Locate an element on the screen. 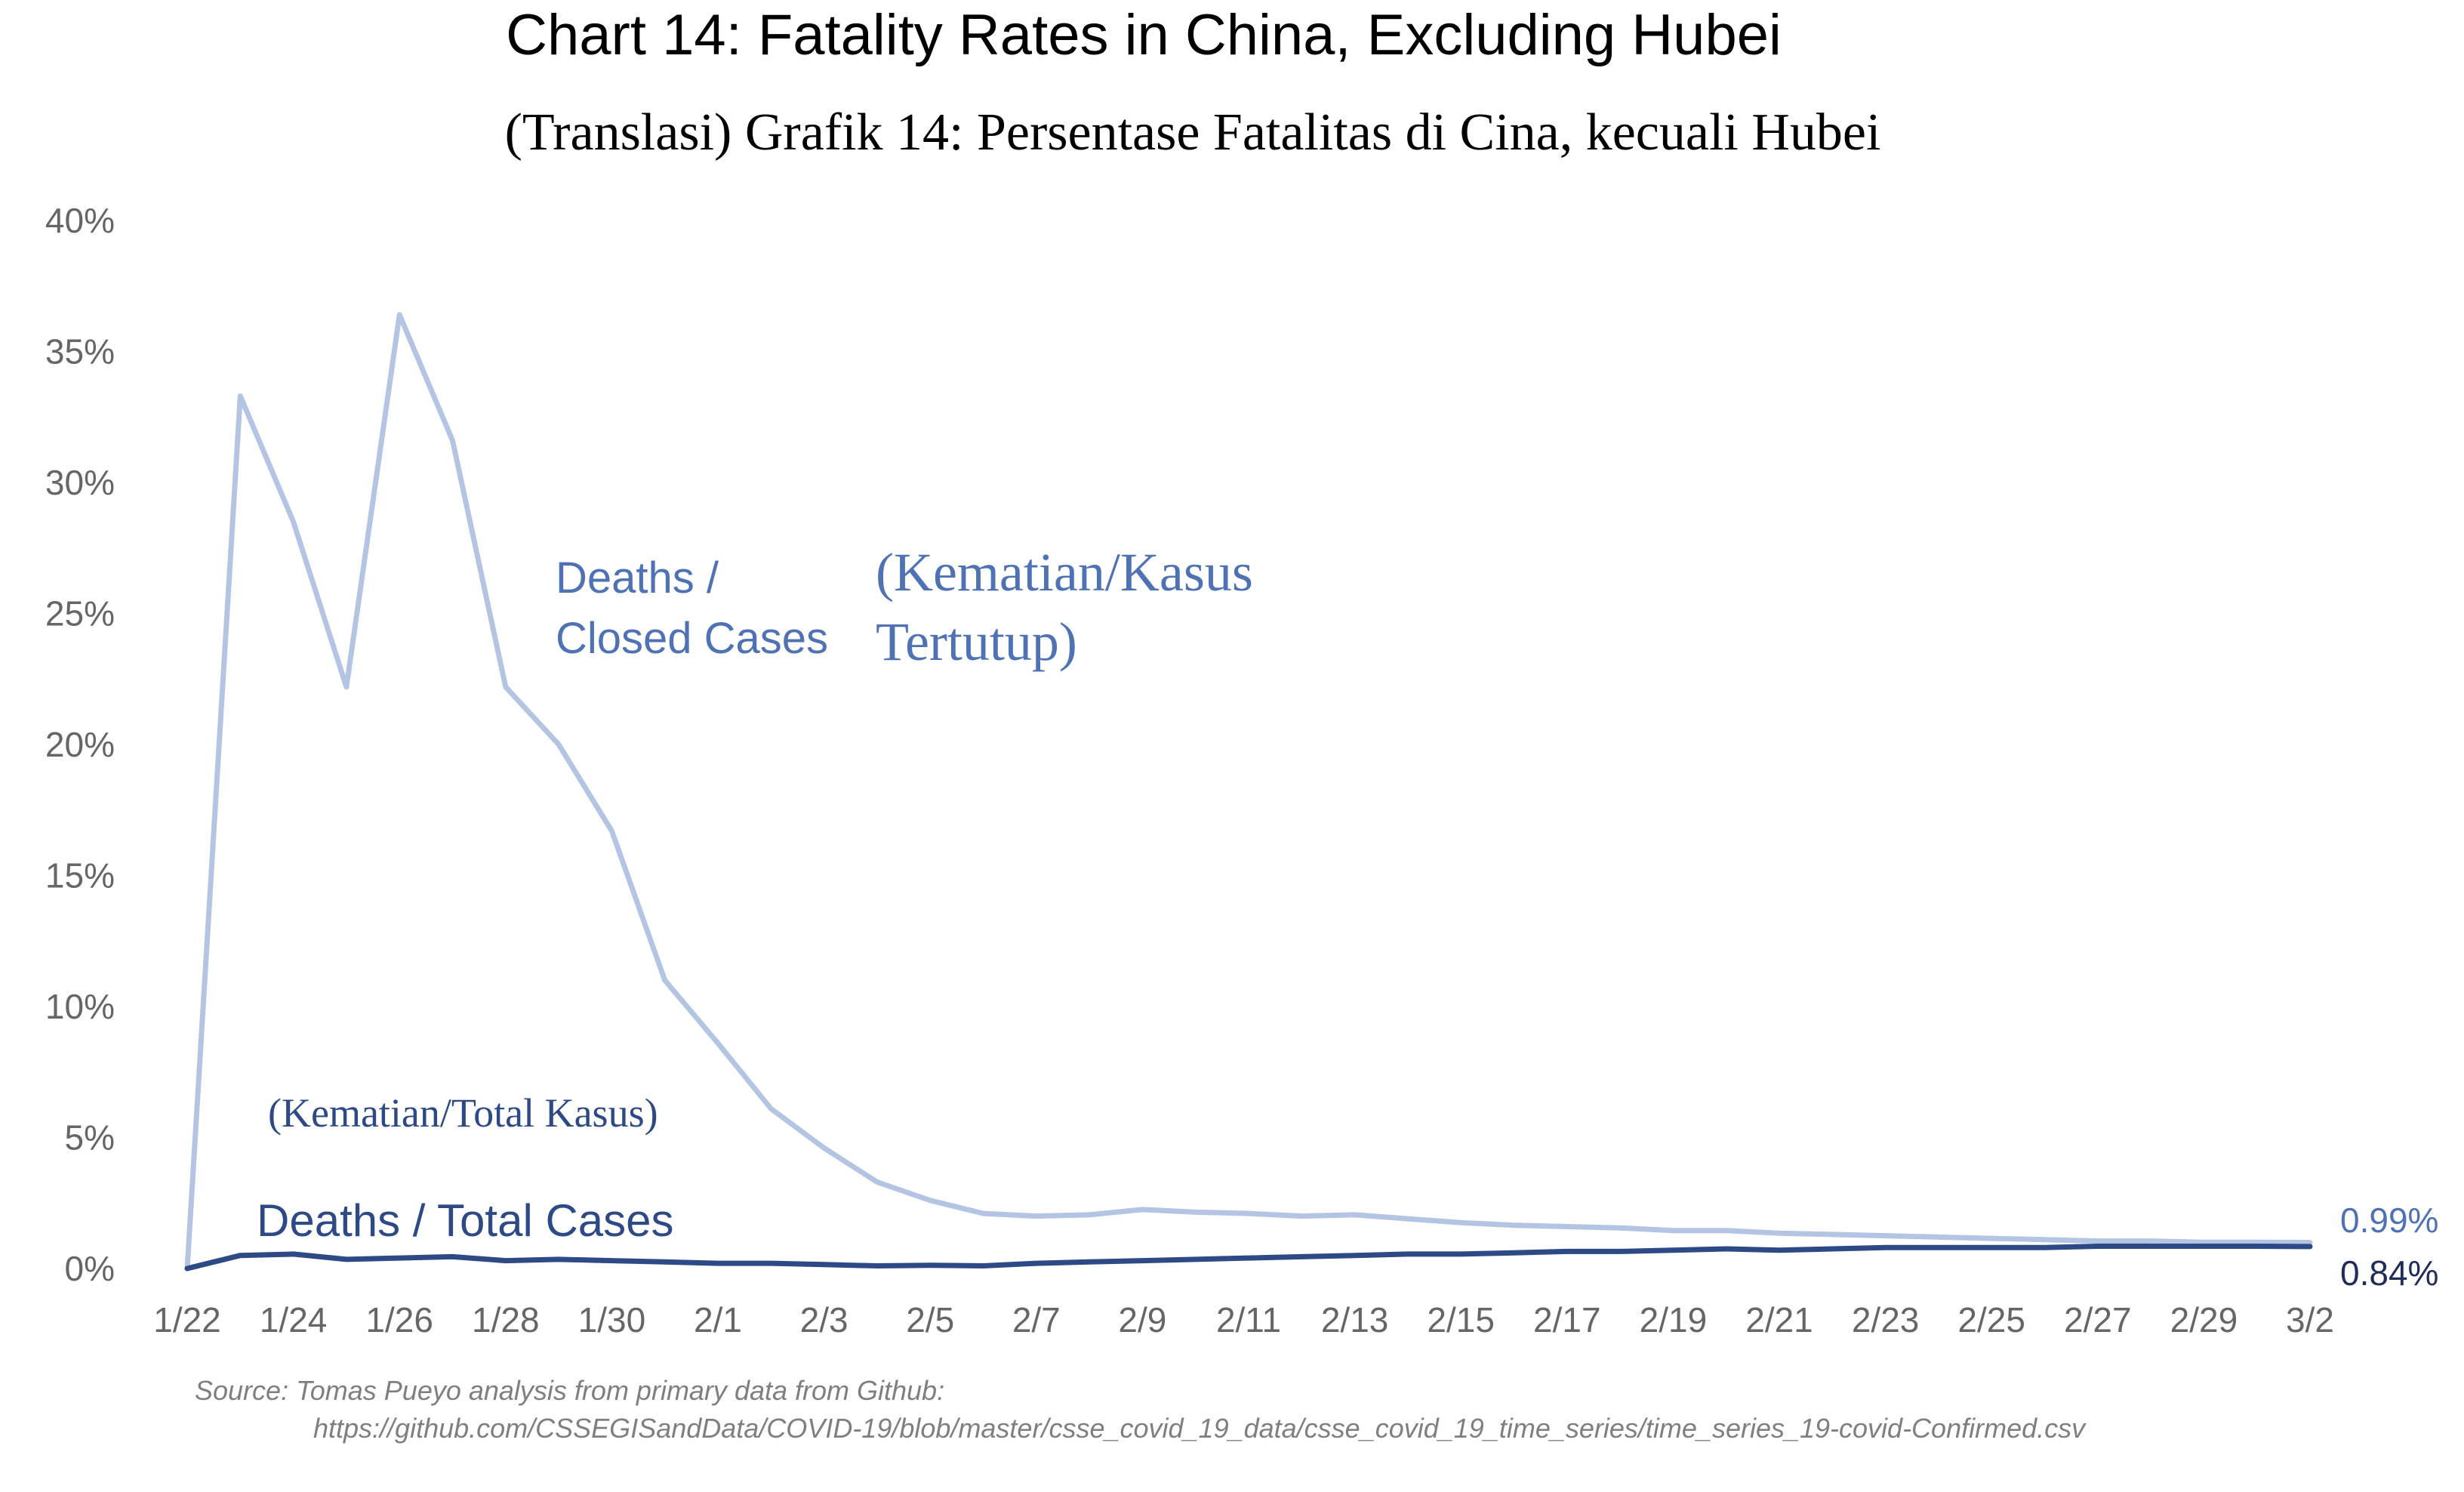 The height and width of the screenshot is (1492, 2464). x-tick-label: 2/7 is located at coordinates (1036, 1319).